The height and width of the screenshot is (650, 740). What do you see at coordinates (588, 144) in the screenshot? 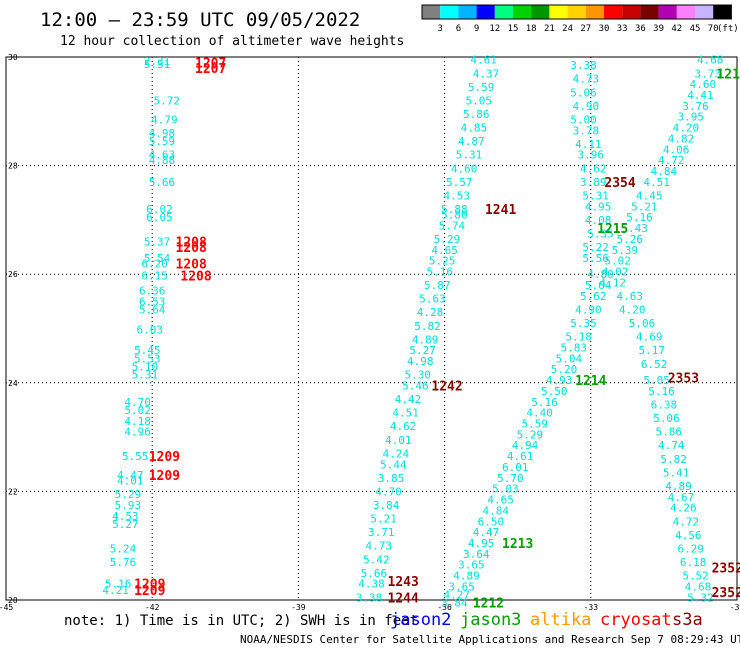
I see `swh-value-label: 4.11` at bounding box center [588, 144].